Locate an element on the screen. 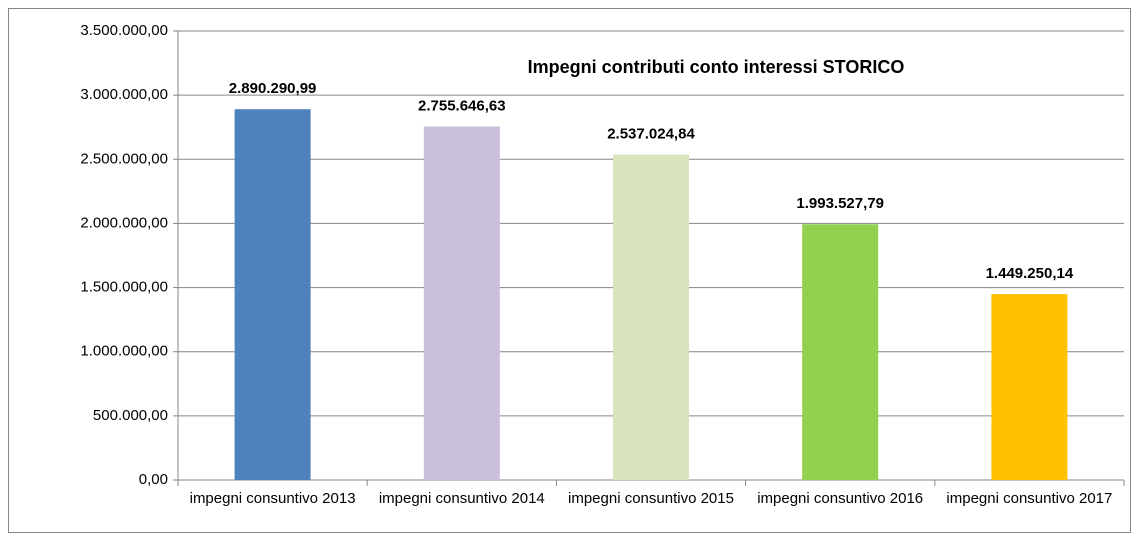  y-tick-label: 3.000.000,00 is located at coordinates (124, 94).